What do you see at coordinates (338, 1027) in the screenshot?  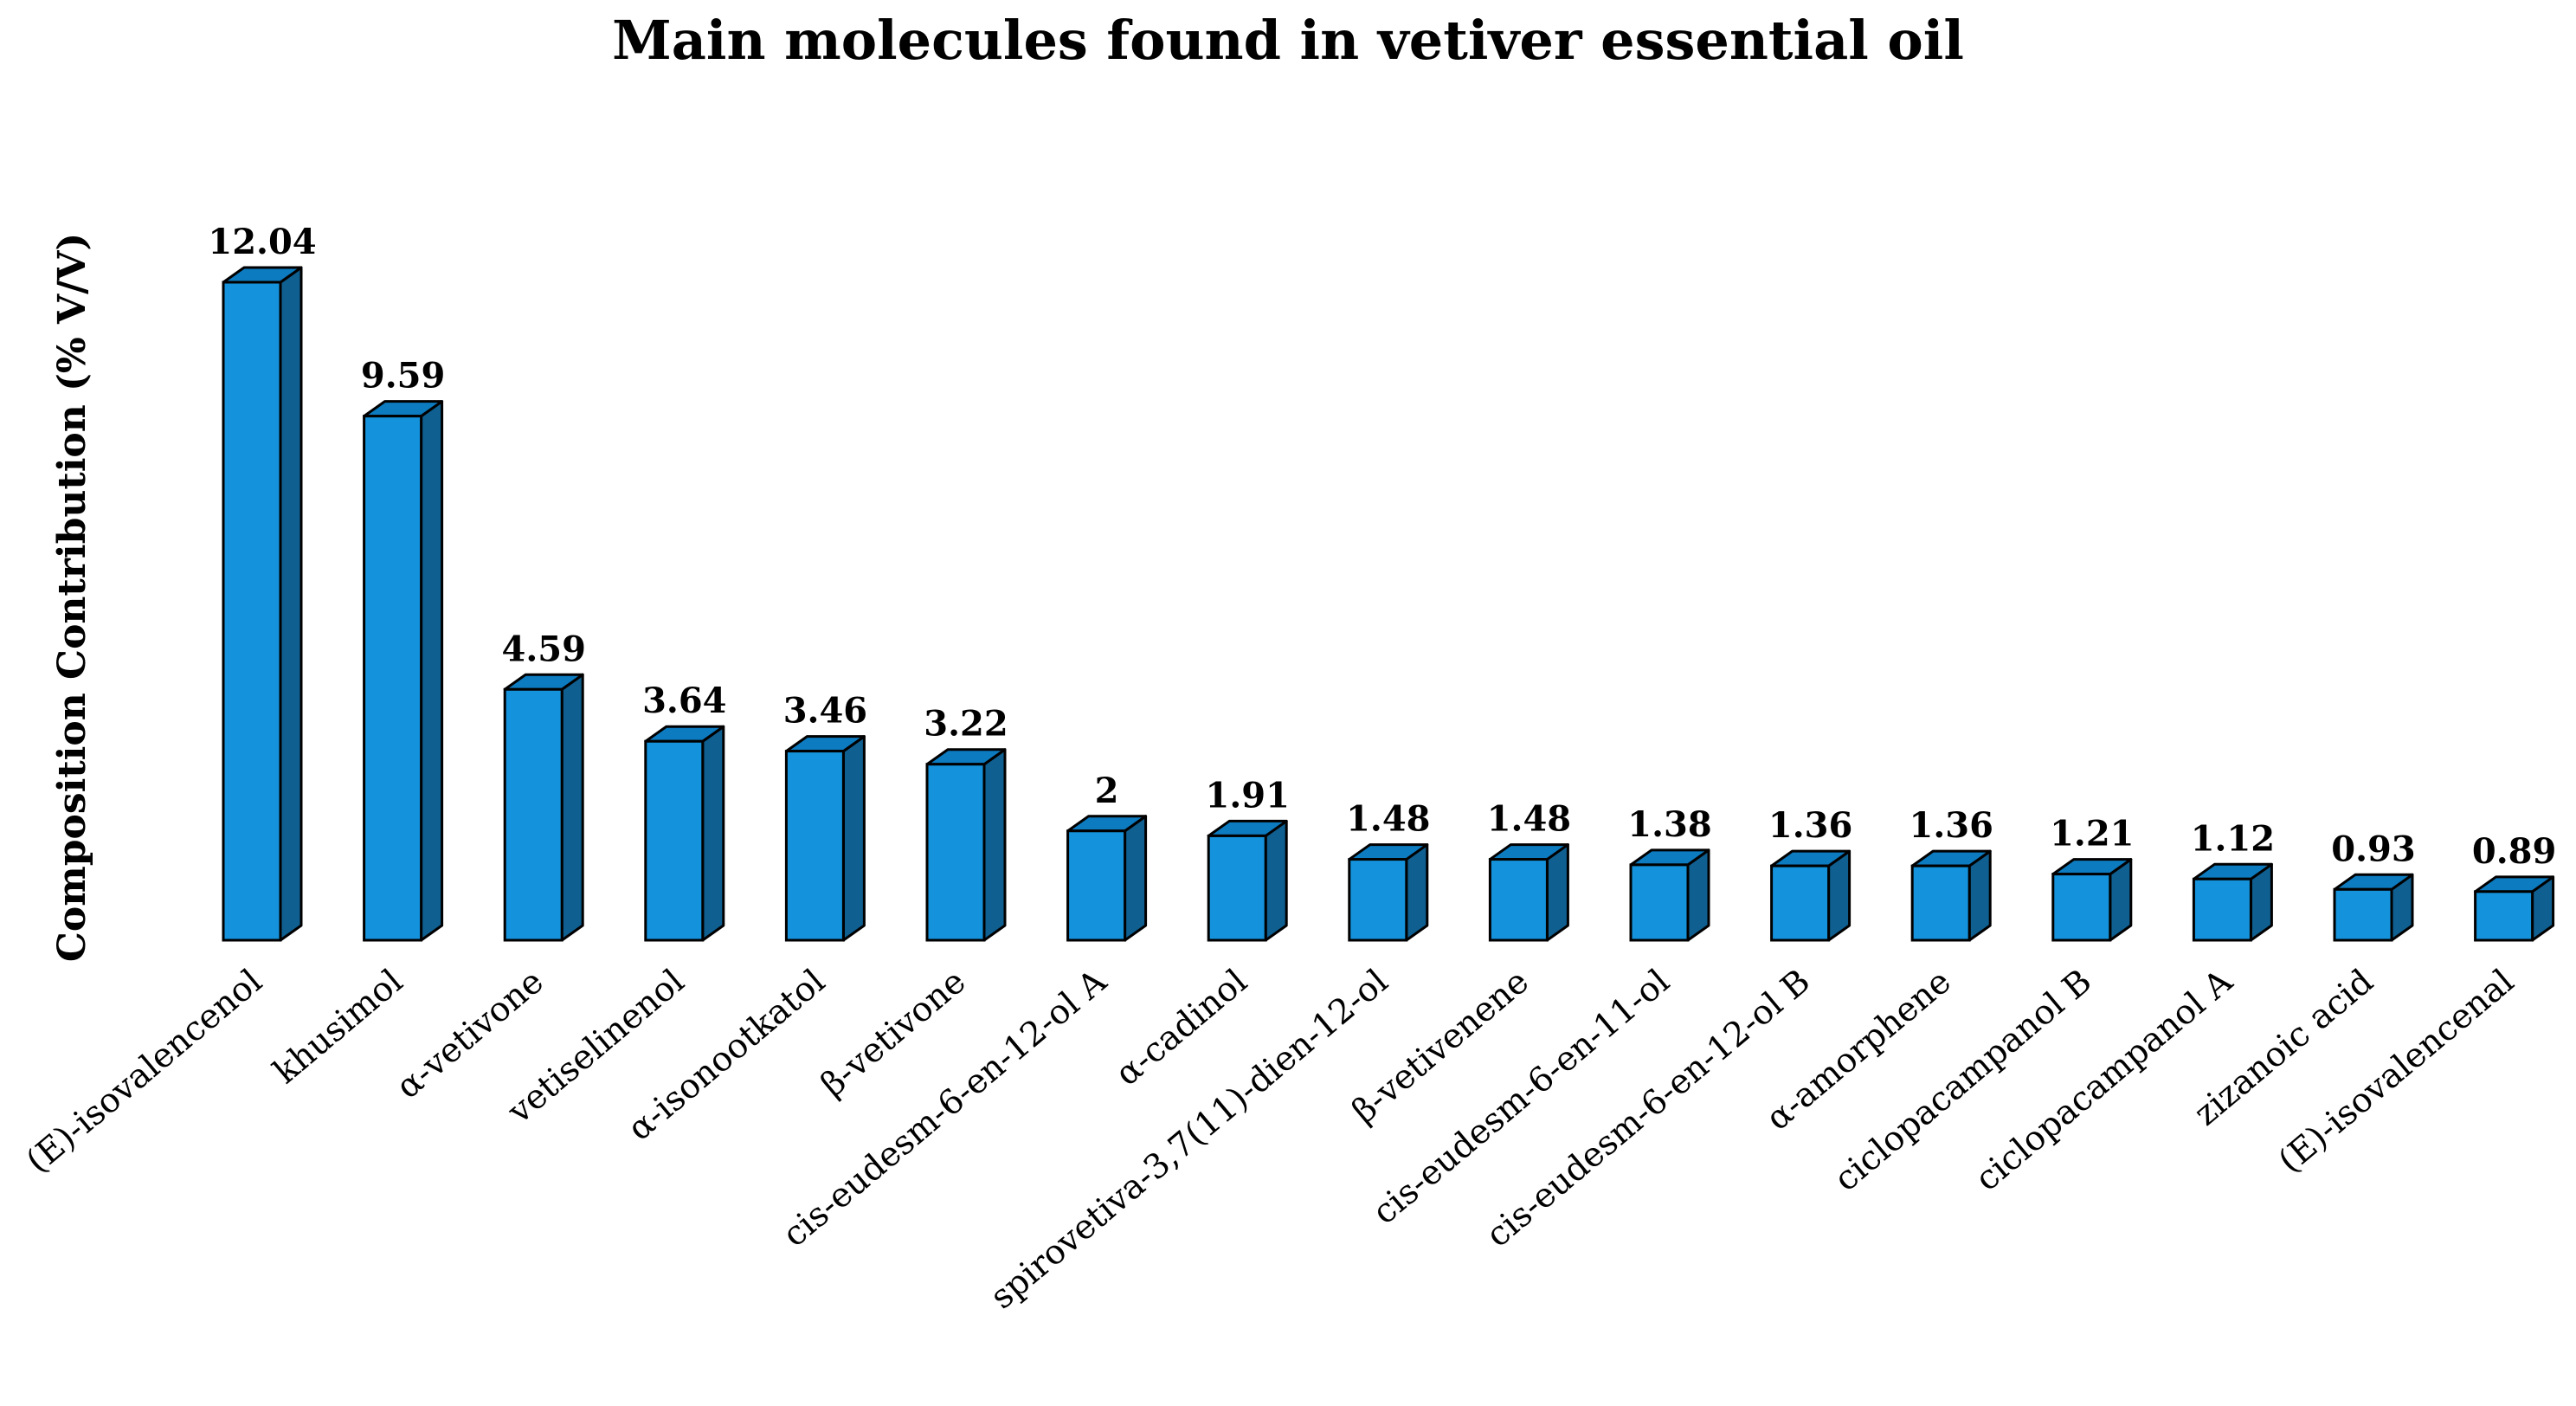 I see `category-label: khusimol` at bounding box center [338, 1027].